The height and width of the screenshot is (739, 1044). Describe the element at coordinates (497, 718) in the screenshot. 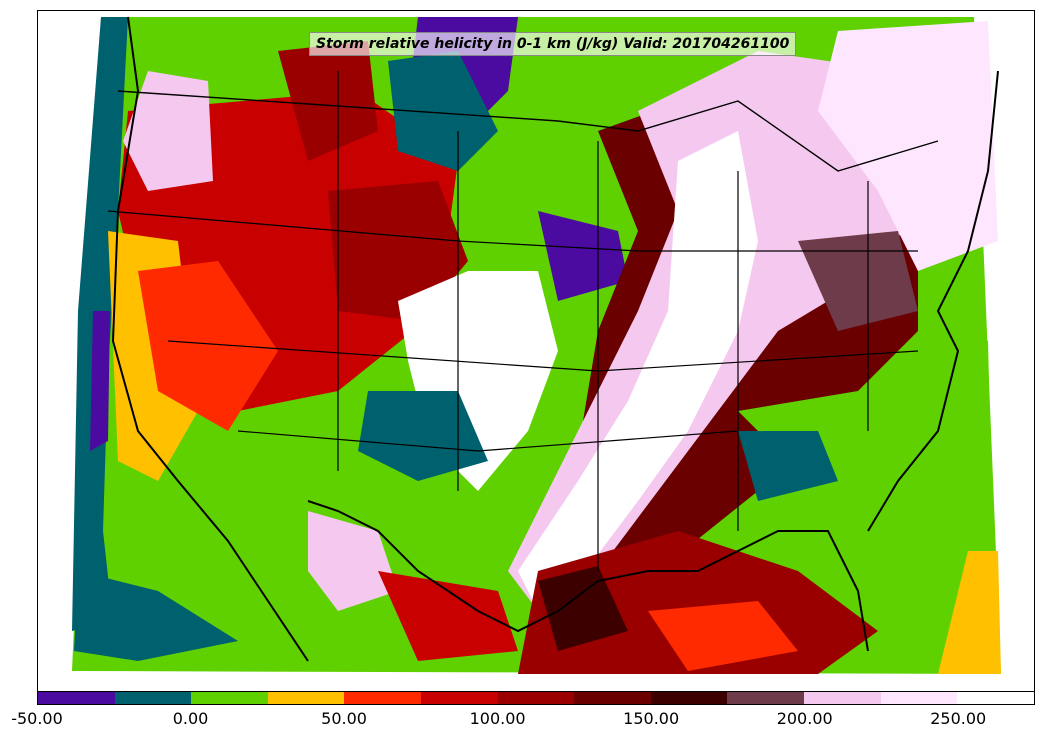

I see `colorbar-tick-label: 100.00` at that location.